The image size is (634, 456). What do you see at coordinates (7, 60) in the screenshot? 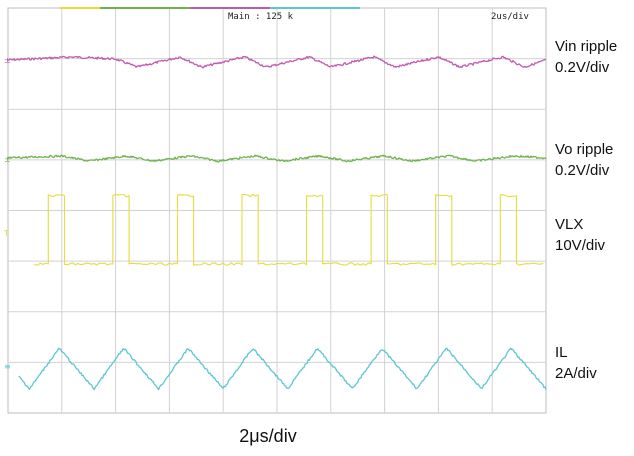
I see `channel-marker-1: ±` at bounding box center [7, 60].